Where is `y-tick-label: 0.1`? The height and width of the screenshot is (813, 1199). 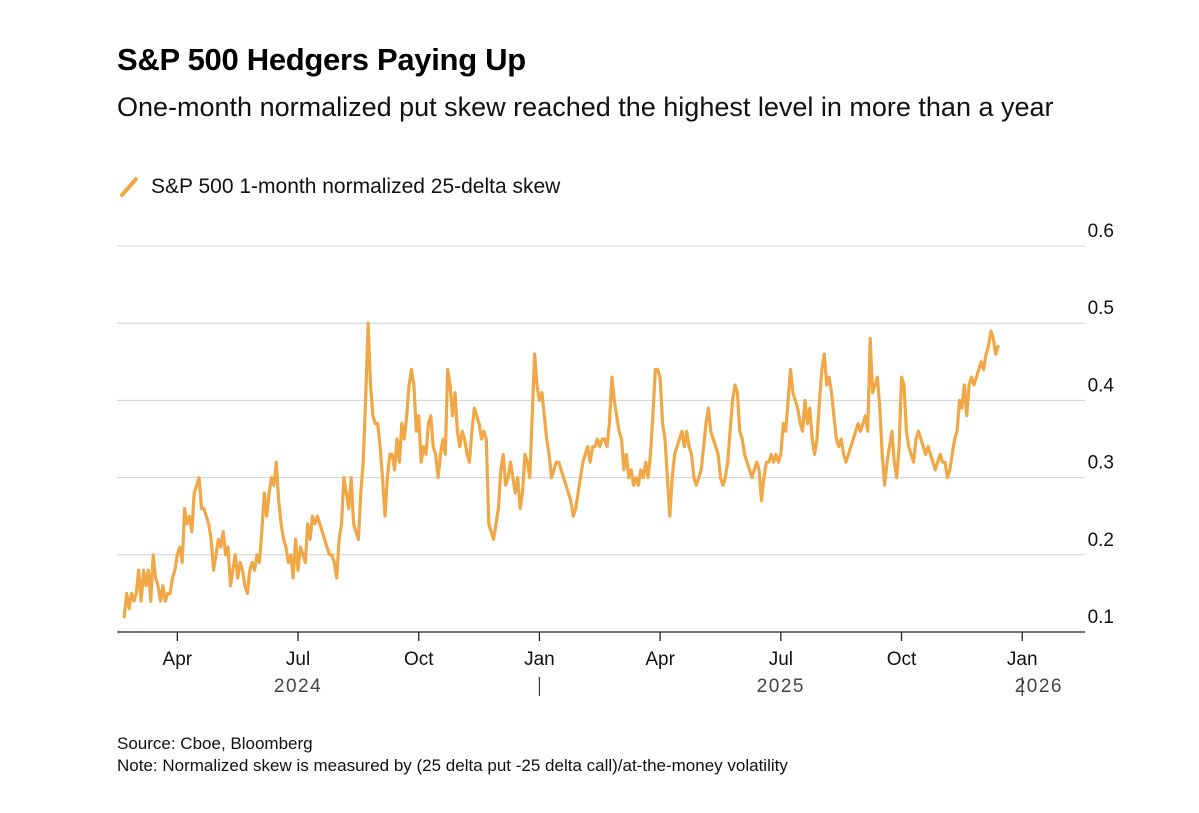 y-tick-label: 0.1 is located at coordinates (1101, 617).